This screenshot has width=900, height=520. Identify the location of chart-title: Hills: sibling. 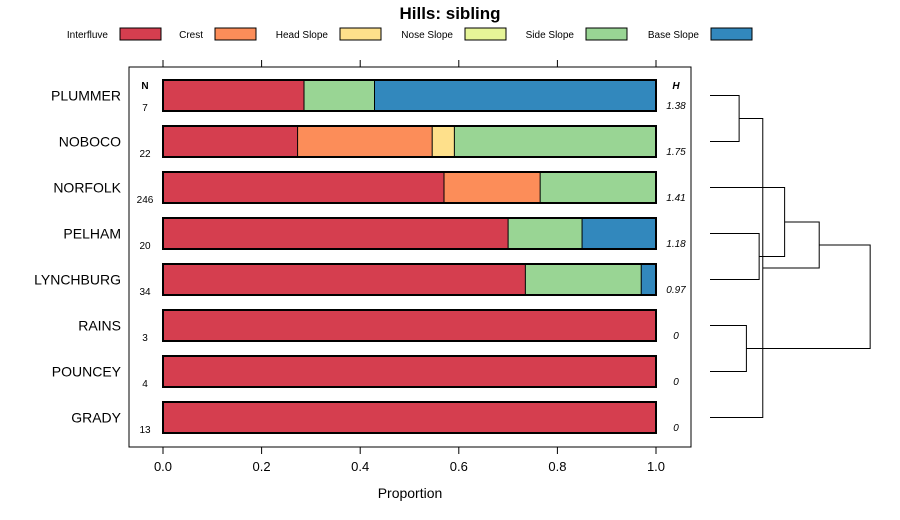
(449, 13).